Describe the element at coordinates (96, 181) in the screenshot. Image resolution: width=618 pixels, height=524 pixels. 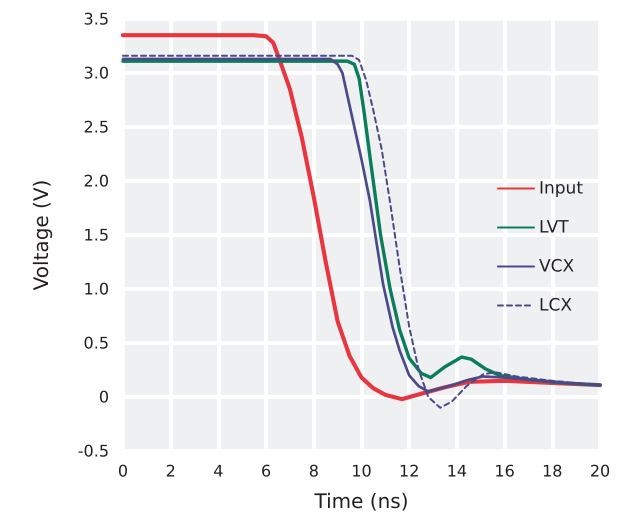
I see `y-tick-label: 2.0` at that location.